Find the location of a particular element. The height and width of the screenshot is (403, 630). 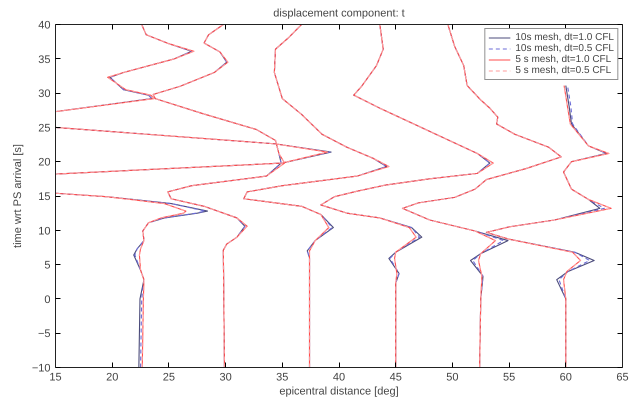

x-tick-label: 45 is located at coordinates (396, 378).